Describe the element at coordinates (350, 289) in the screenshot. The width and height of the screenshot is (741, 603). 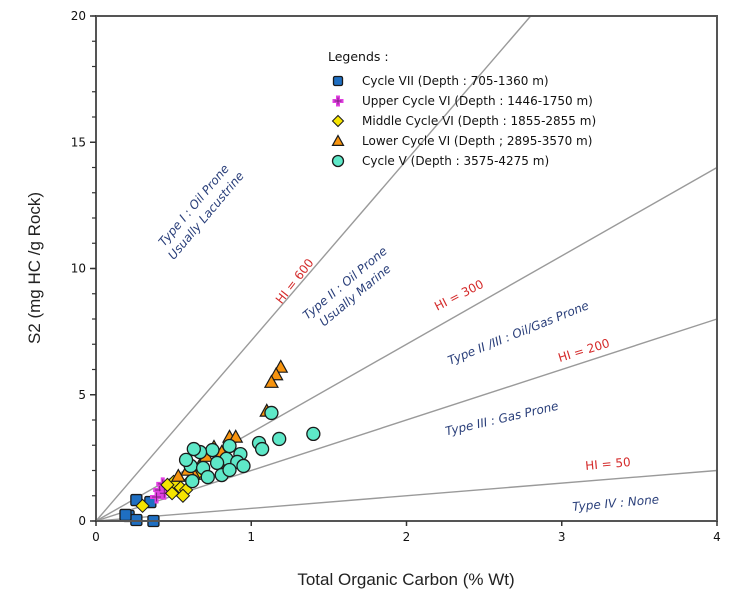
I see `region-annotation: Type II : Oil ProneUsually Marine` at that location.